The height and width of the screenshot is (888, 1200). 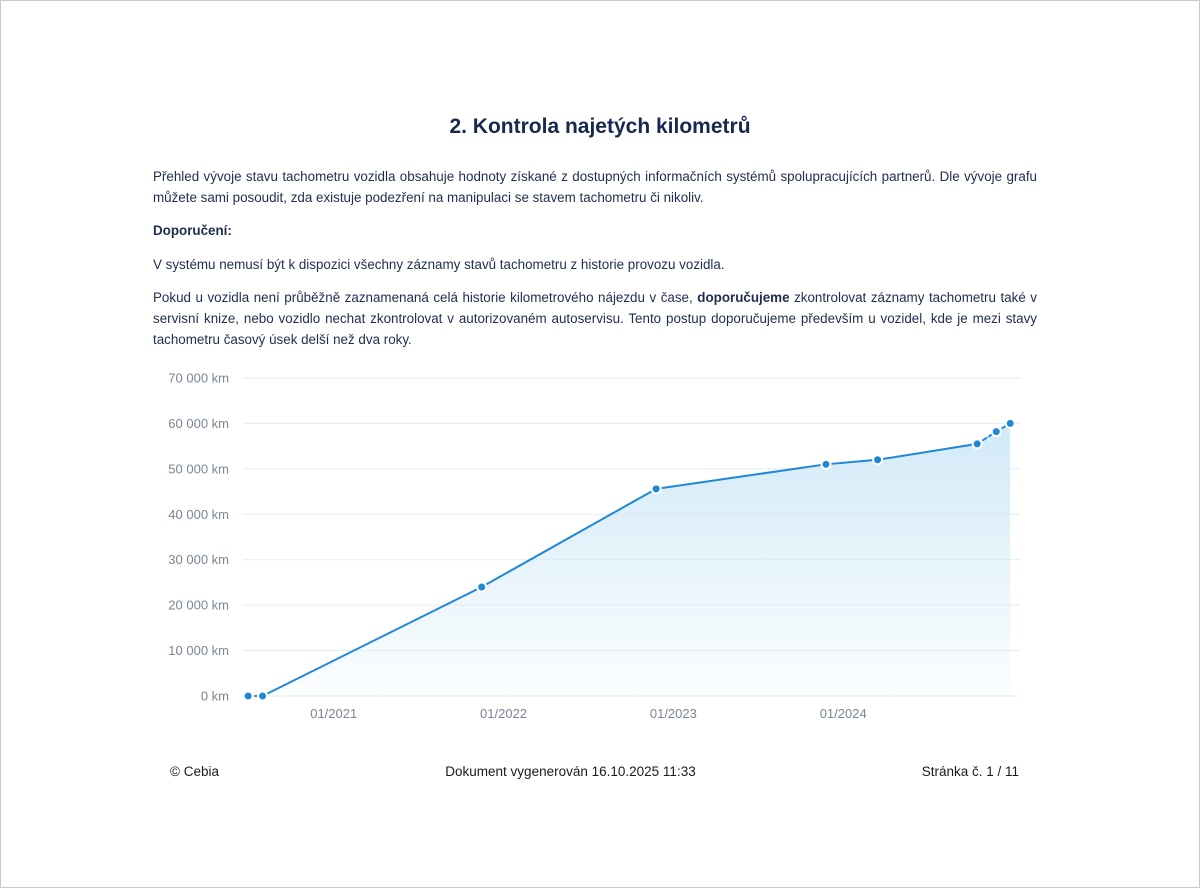 What do you see at coordinates (570, 771) in the screenshot?
I see `footer-generated-date: Dokument vygenerován 16.10.2025 11:33` at bounding box center [570, 771].